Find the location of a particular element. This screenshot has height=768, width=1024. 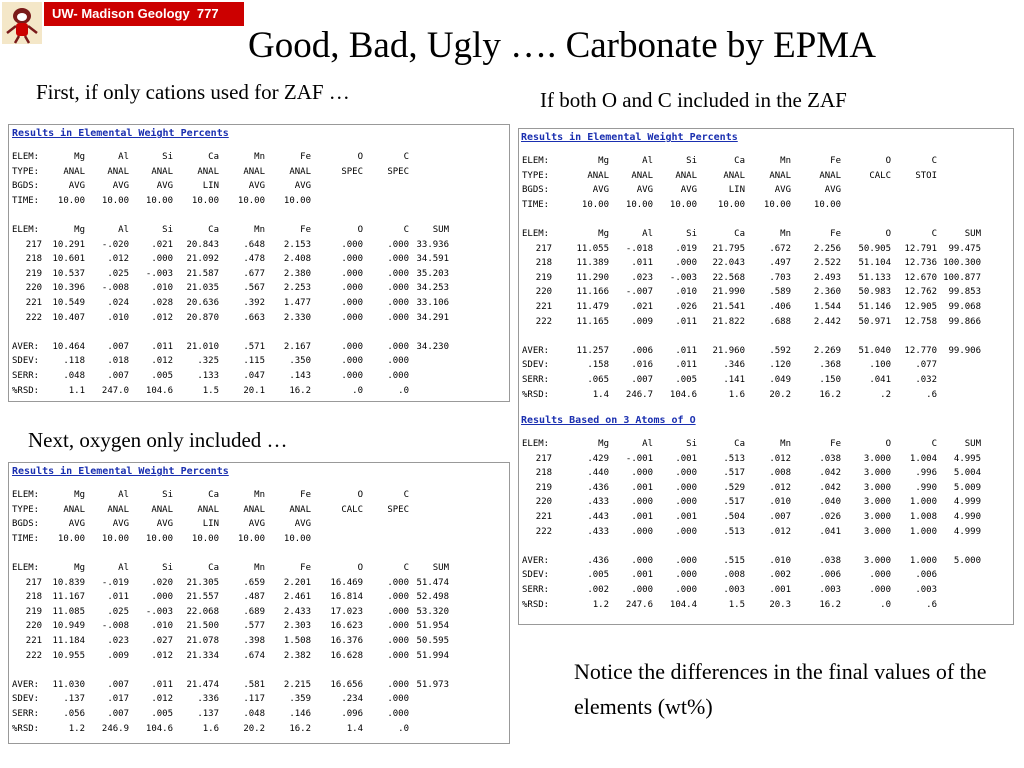

table-cell: Mg is located at coordinates (603, 444).